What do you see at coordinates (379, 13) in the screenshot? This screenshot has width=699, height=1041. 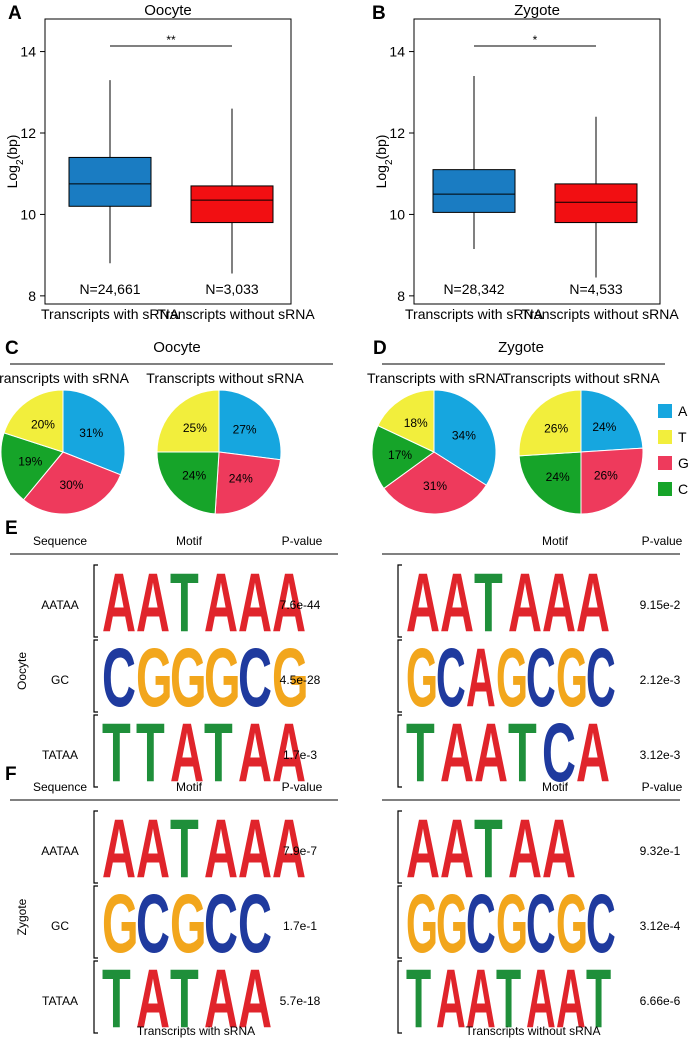 I see `panel-letter-b: B` at bounding box center [379, 13].